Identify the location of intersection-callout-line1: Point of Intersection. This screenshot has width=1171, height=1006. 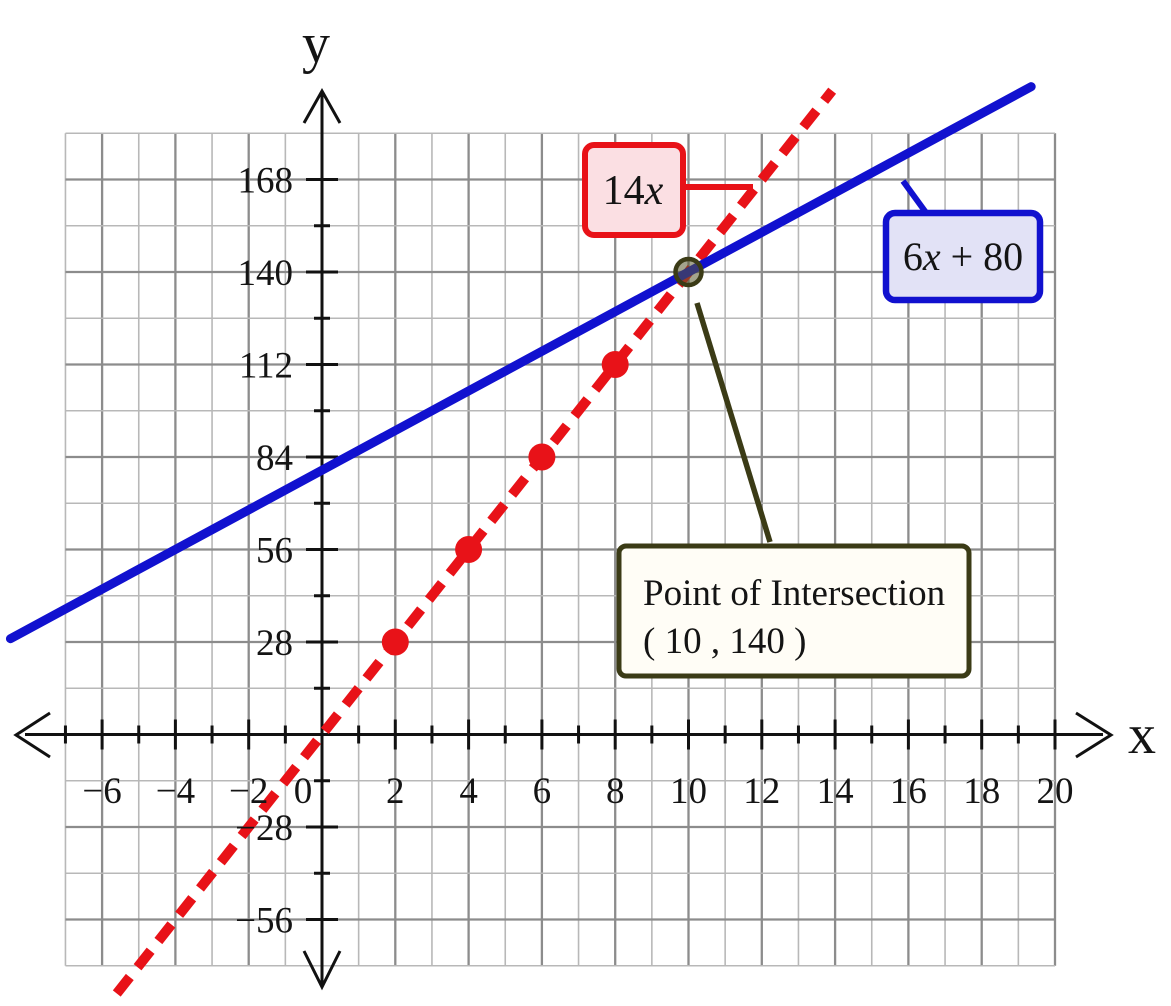
(794, 593).